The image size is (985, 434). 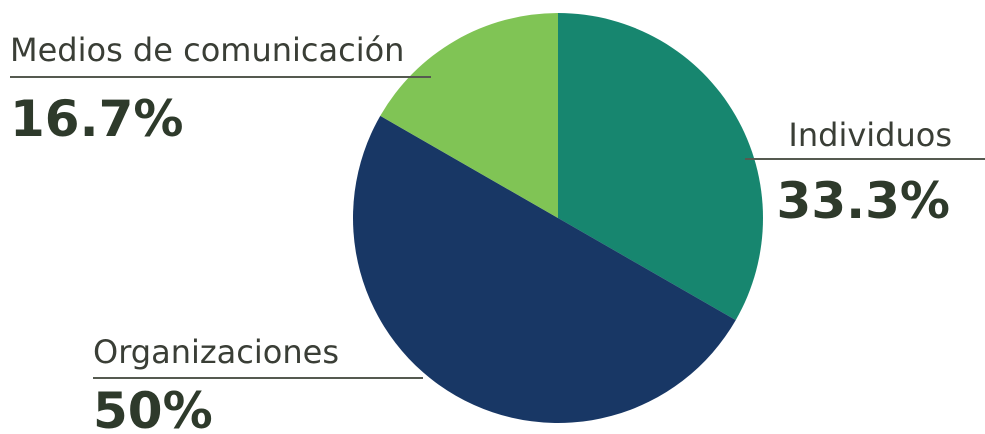 I want to click on slice-value-organizaciones: 50%, so click(x=153, y=408).